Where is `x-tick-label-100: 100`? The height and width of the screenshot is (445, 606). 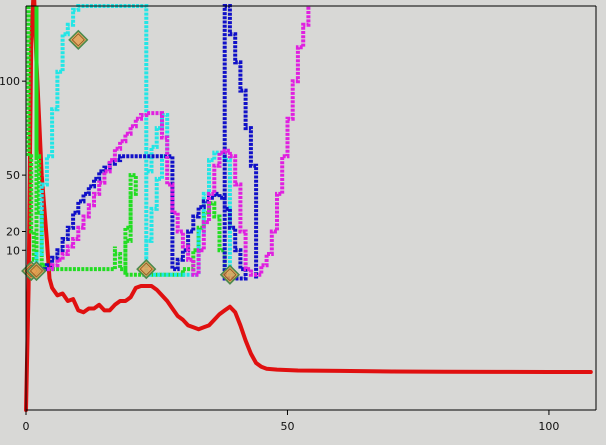
x-tick-label-100: 100 is located at coordinates (548, 426).